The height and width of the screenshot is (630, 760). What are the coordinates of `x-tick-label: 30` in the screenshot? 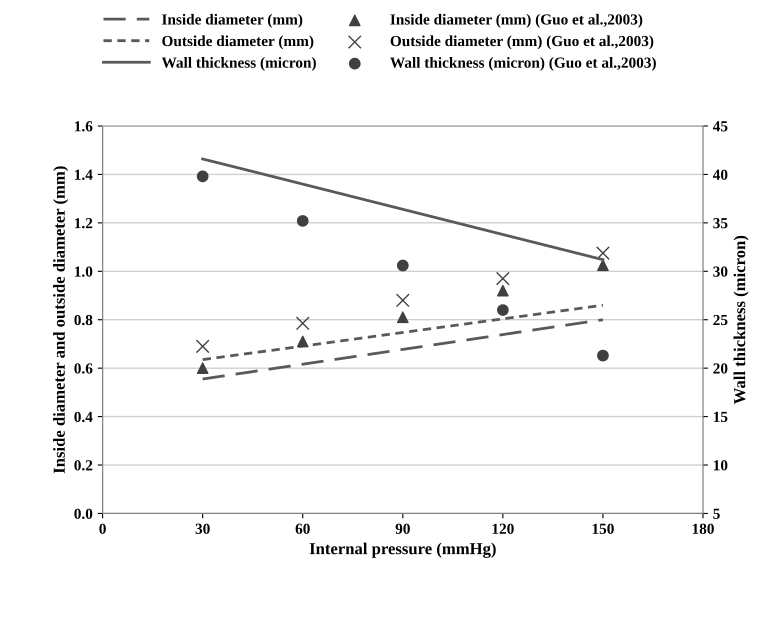 It's located at (203, 529).